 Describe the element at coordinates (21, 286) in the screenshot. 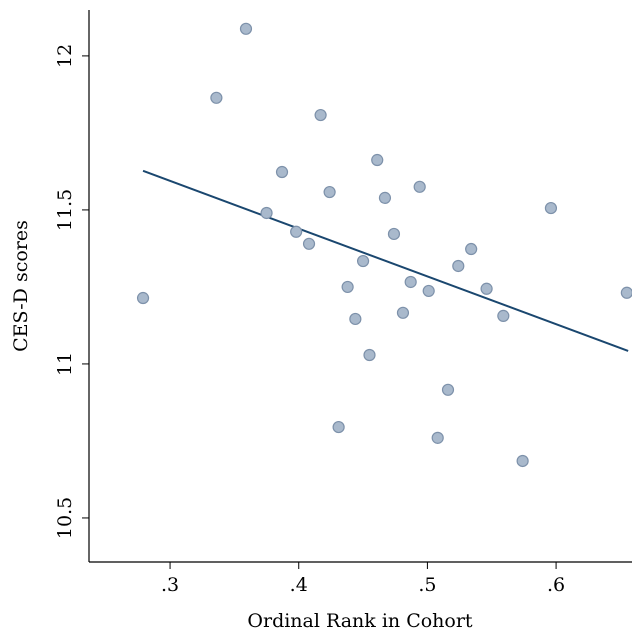

I see `y-axis-title: CES-D scores` at that location.